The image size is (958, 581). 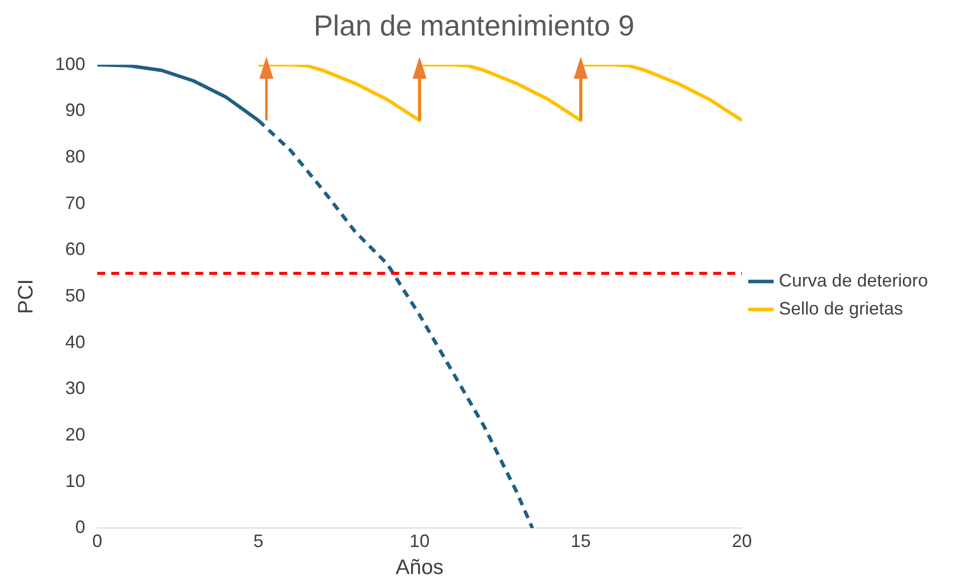 I want to click on y-tick-label: 50, so click(x=75, y=295).